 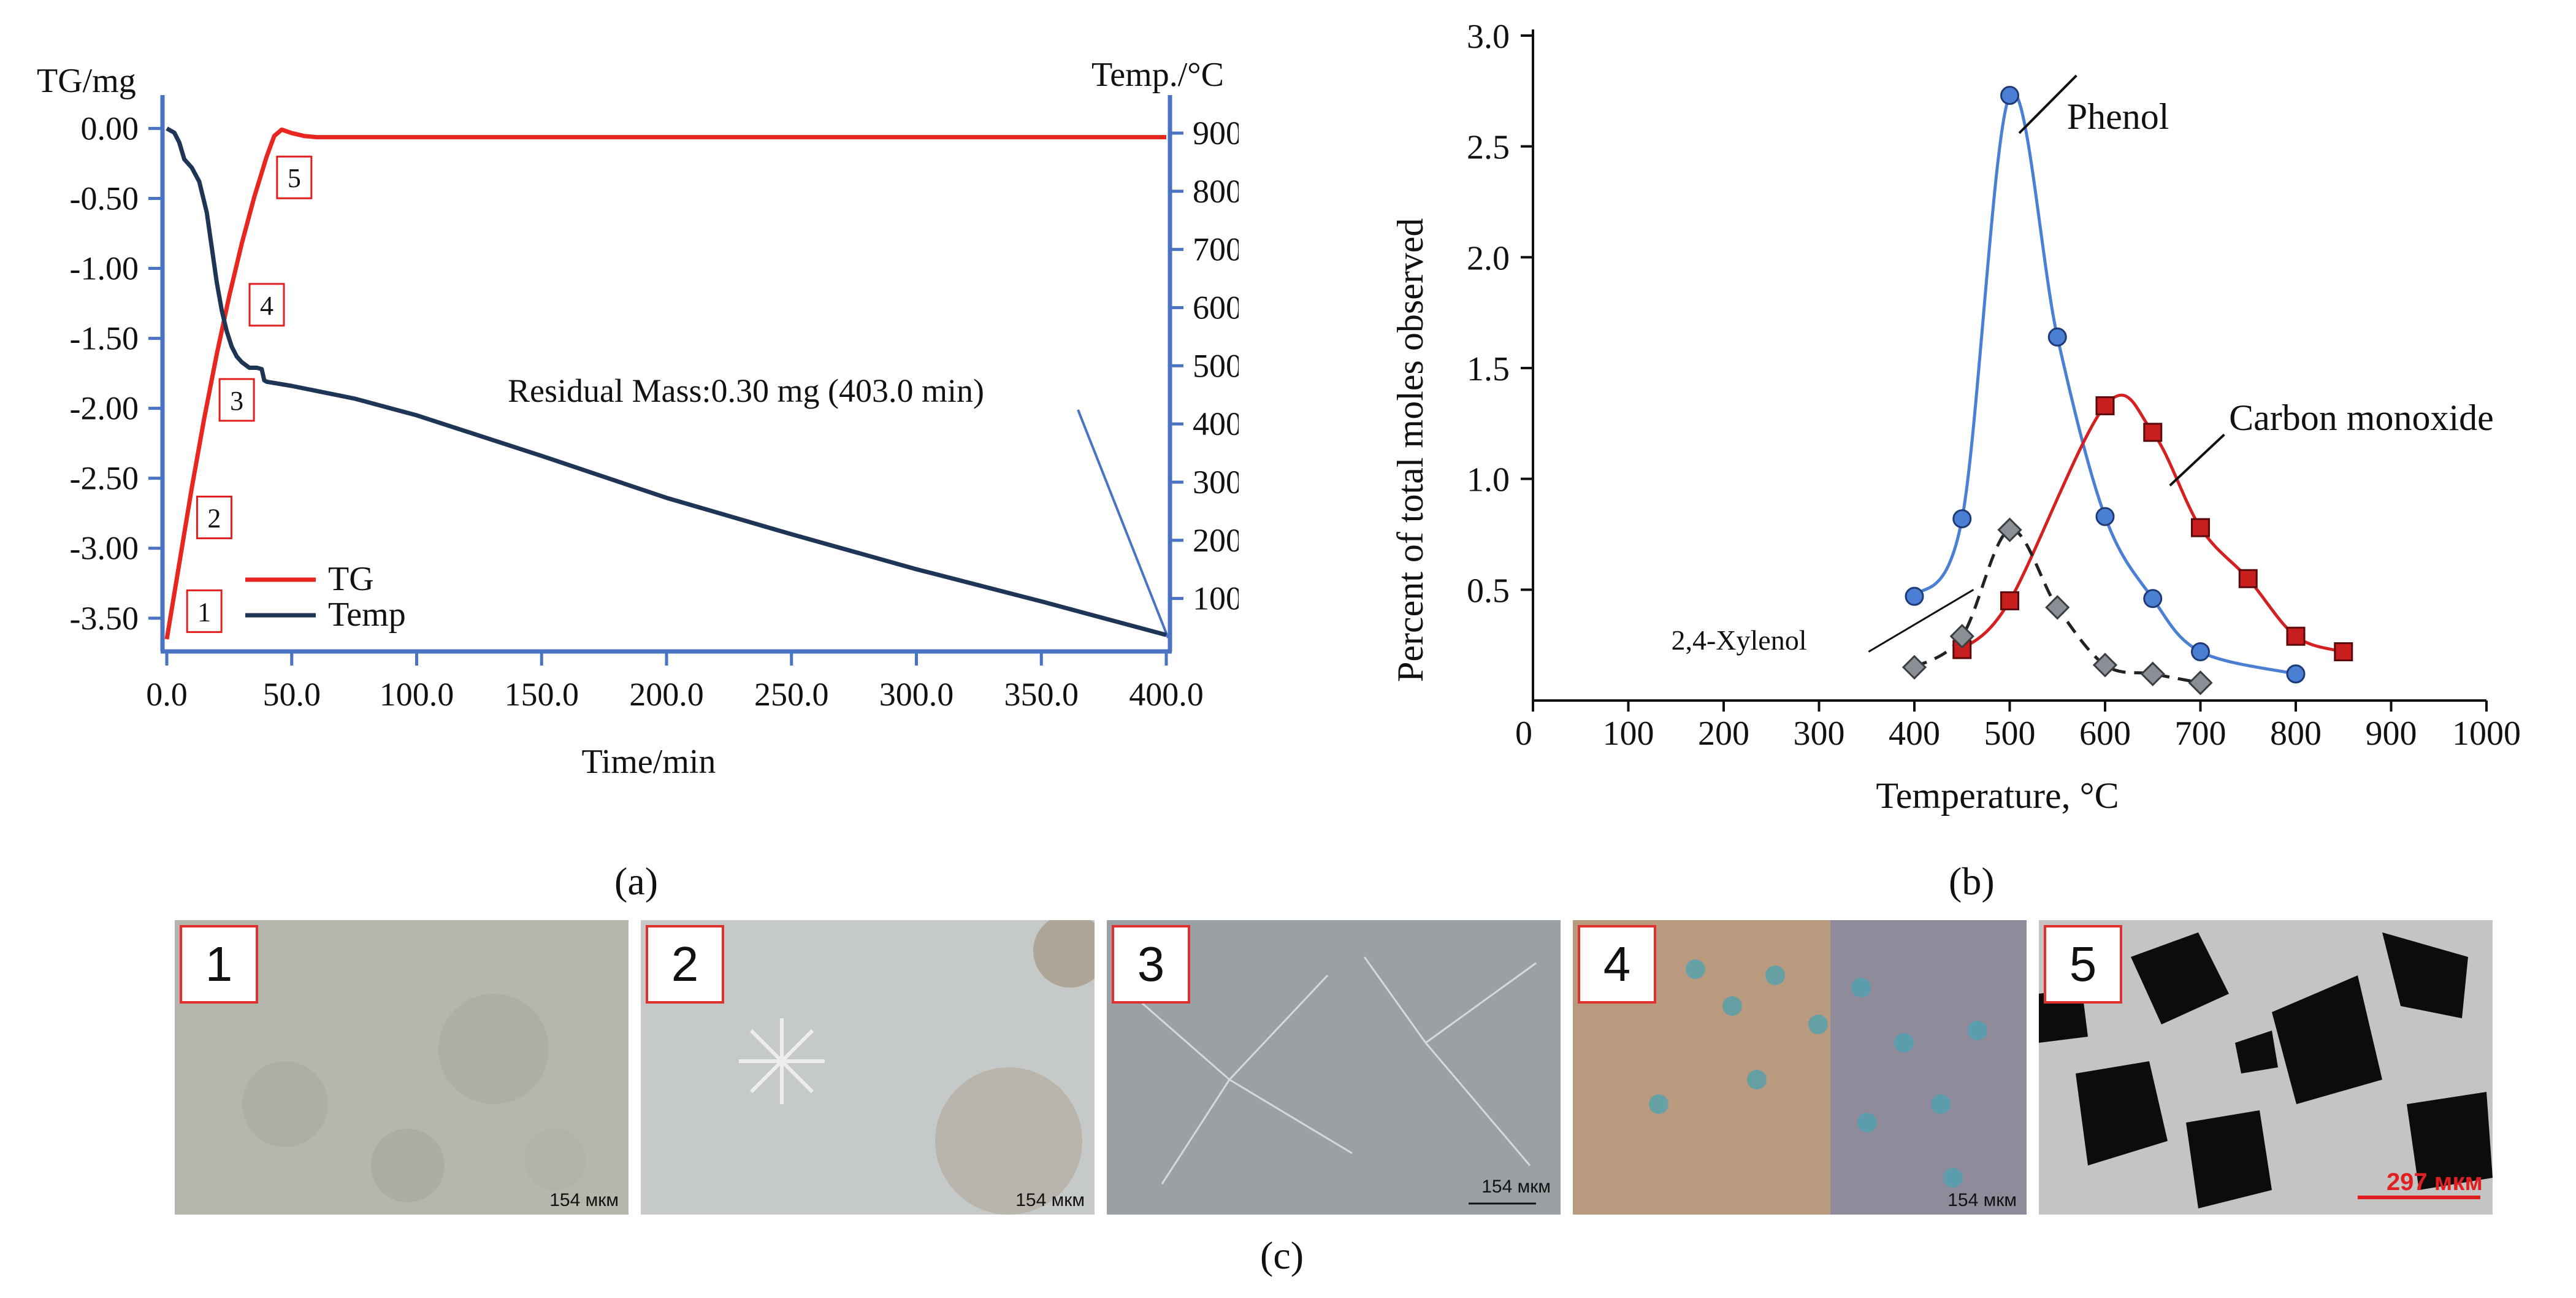 I want to click on micrograph-2-label: 2, so click(x=685, y=964).